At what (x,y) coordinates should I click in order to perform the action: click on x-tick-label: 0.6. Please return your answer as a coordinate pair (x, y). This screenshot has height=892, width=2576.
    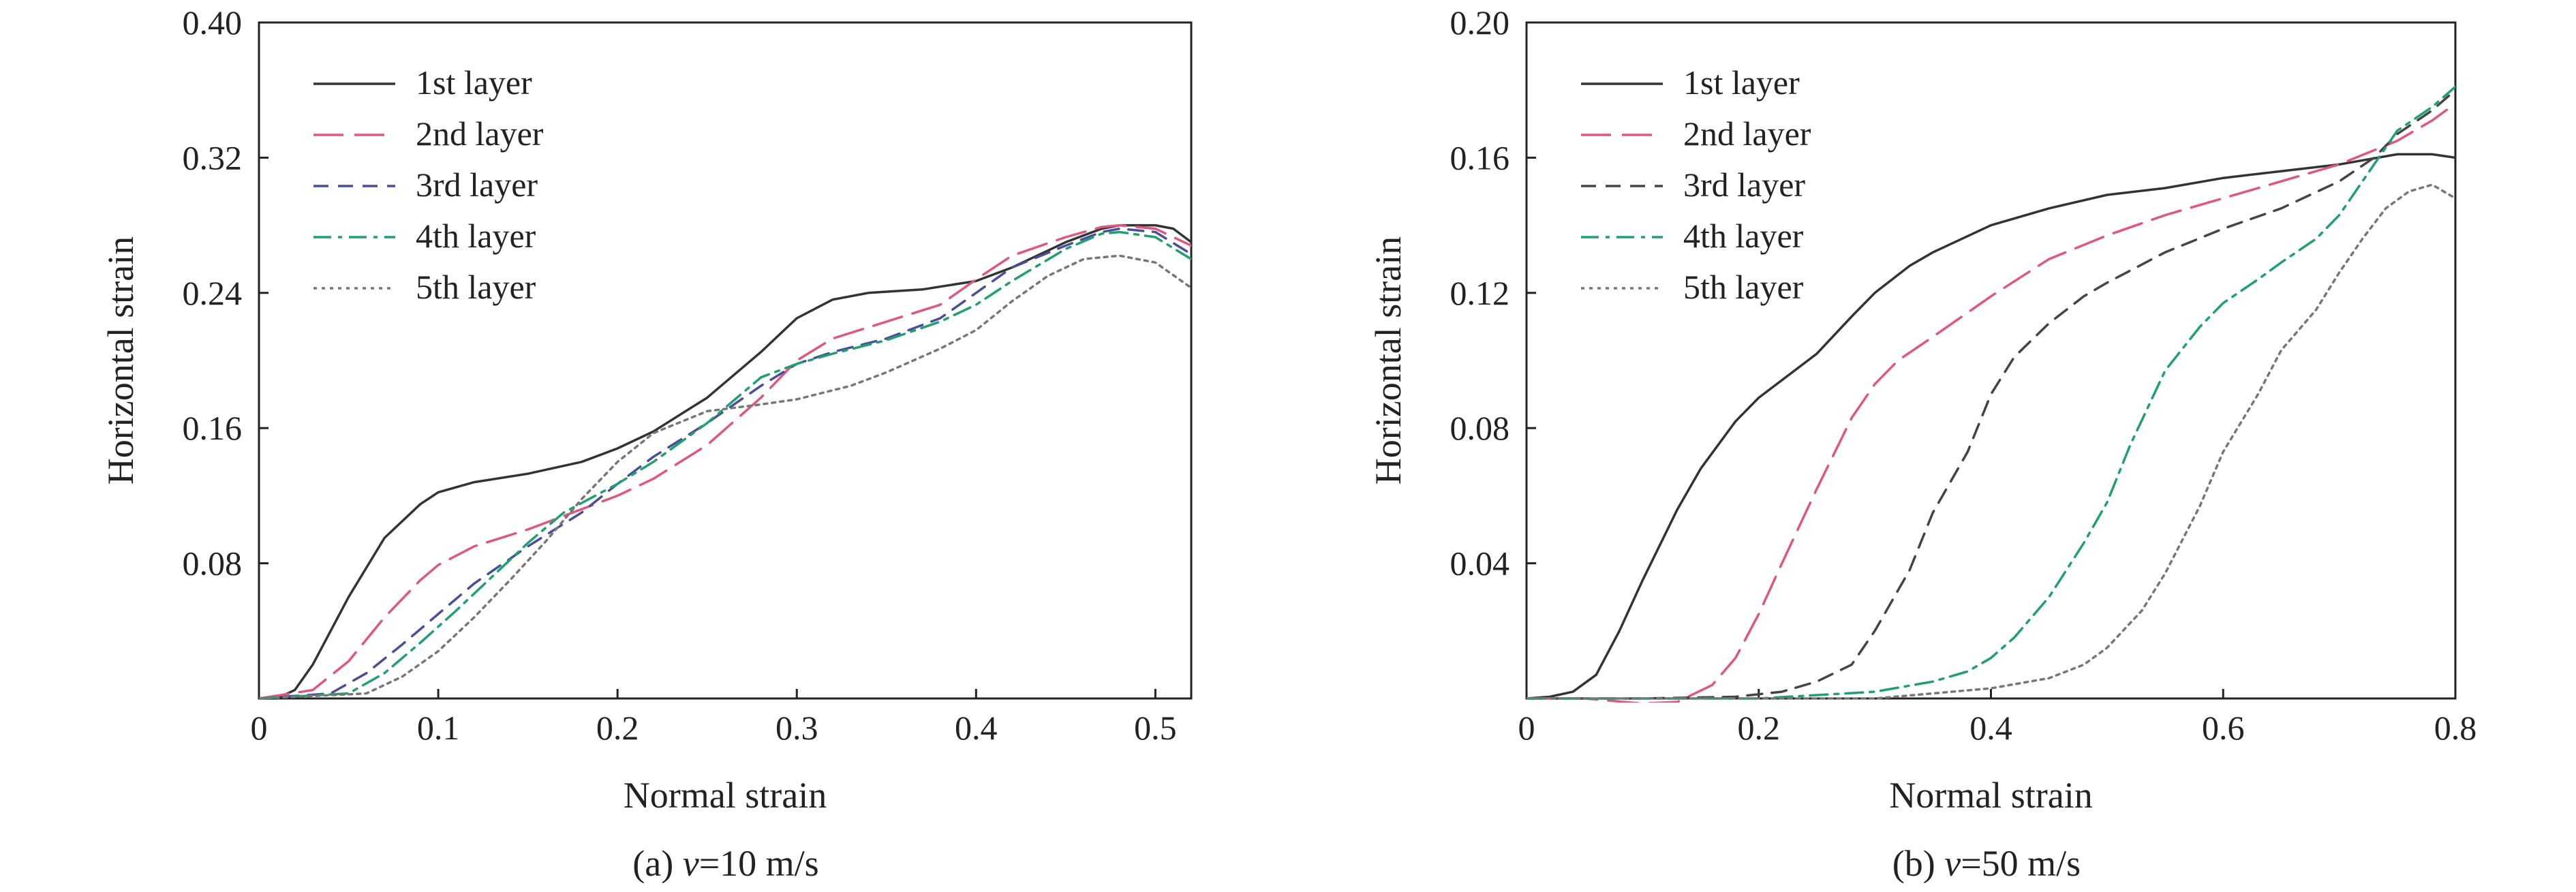
    Looking at the image, I should click on (2223, 728).